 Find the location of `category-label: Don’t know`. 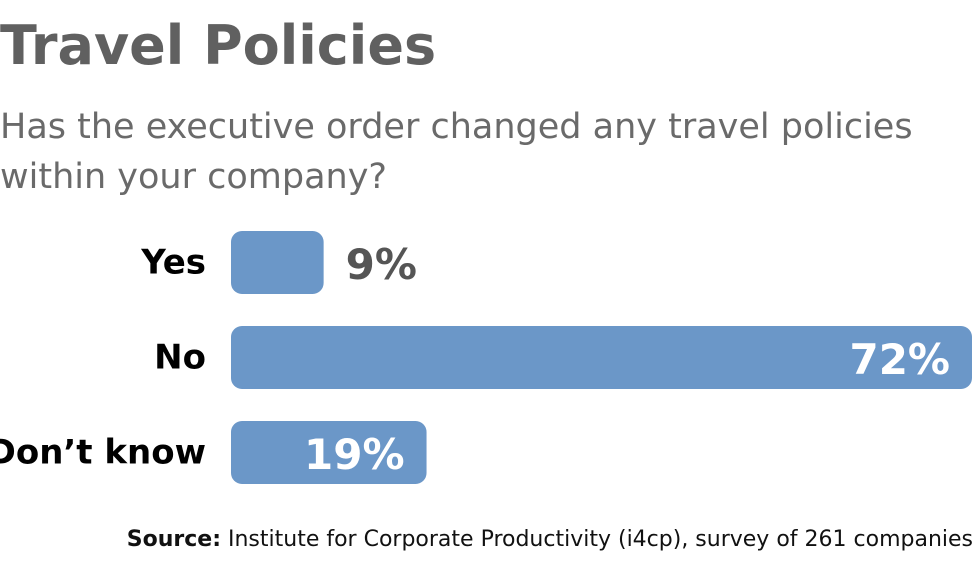

category-label: Don’t know is located at coordinates (103, 453).